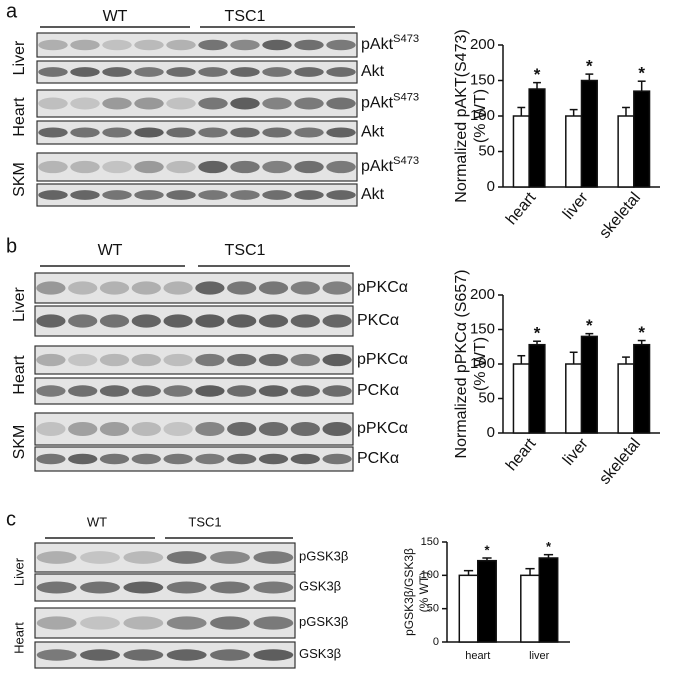 This screenshot has width=675, height=677. I want to click on y-tick-label: 0, so click(491, 186).